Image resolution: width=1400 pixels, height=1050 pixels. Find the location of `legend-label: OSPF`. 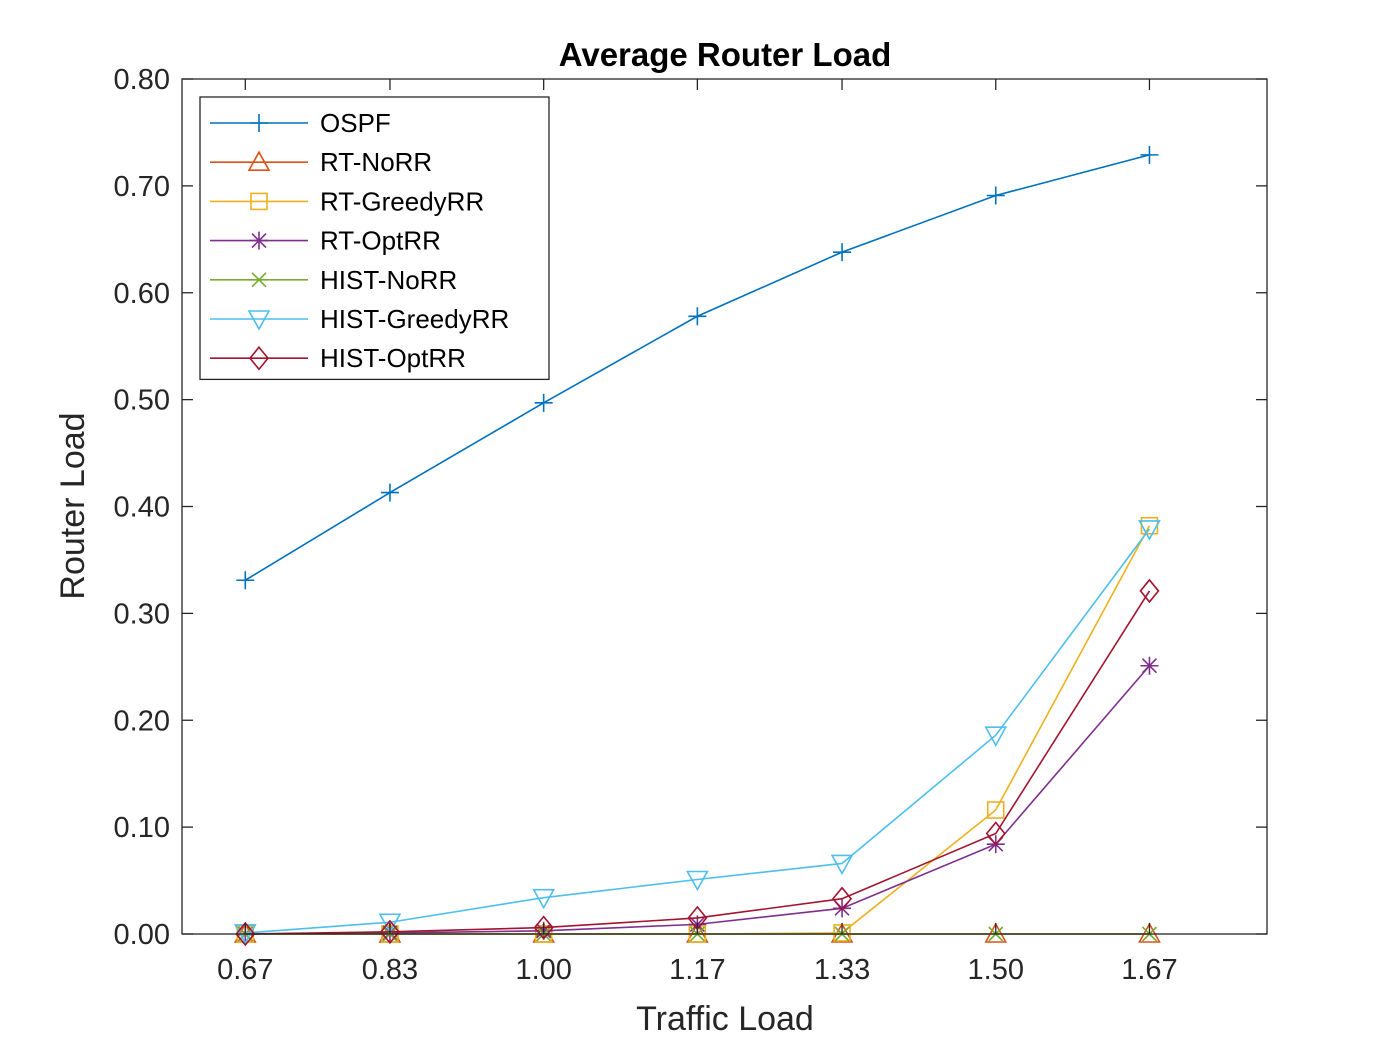

legend-label: OSPF is located at coordinates (355, 123).